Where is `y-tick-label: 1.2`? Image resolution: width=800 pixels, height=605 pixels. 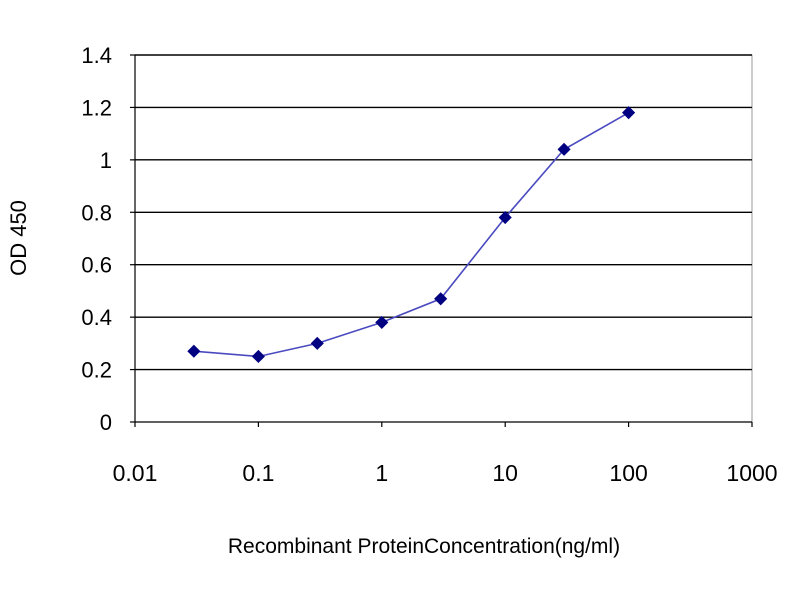
y-tick-label: 1.2 is located at coordinates (96, 107).